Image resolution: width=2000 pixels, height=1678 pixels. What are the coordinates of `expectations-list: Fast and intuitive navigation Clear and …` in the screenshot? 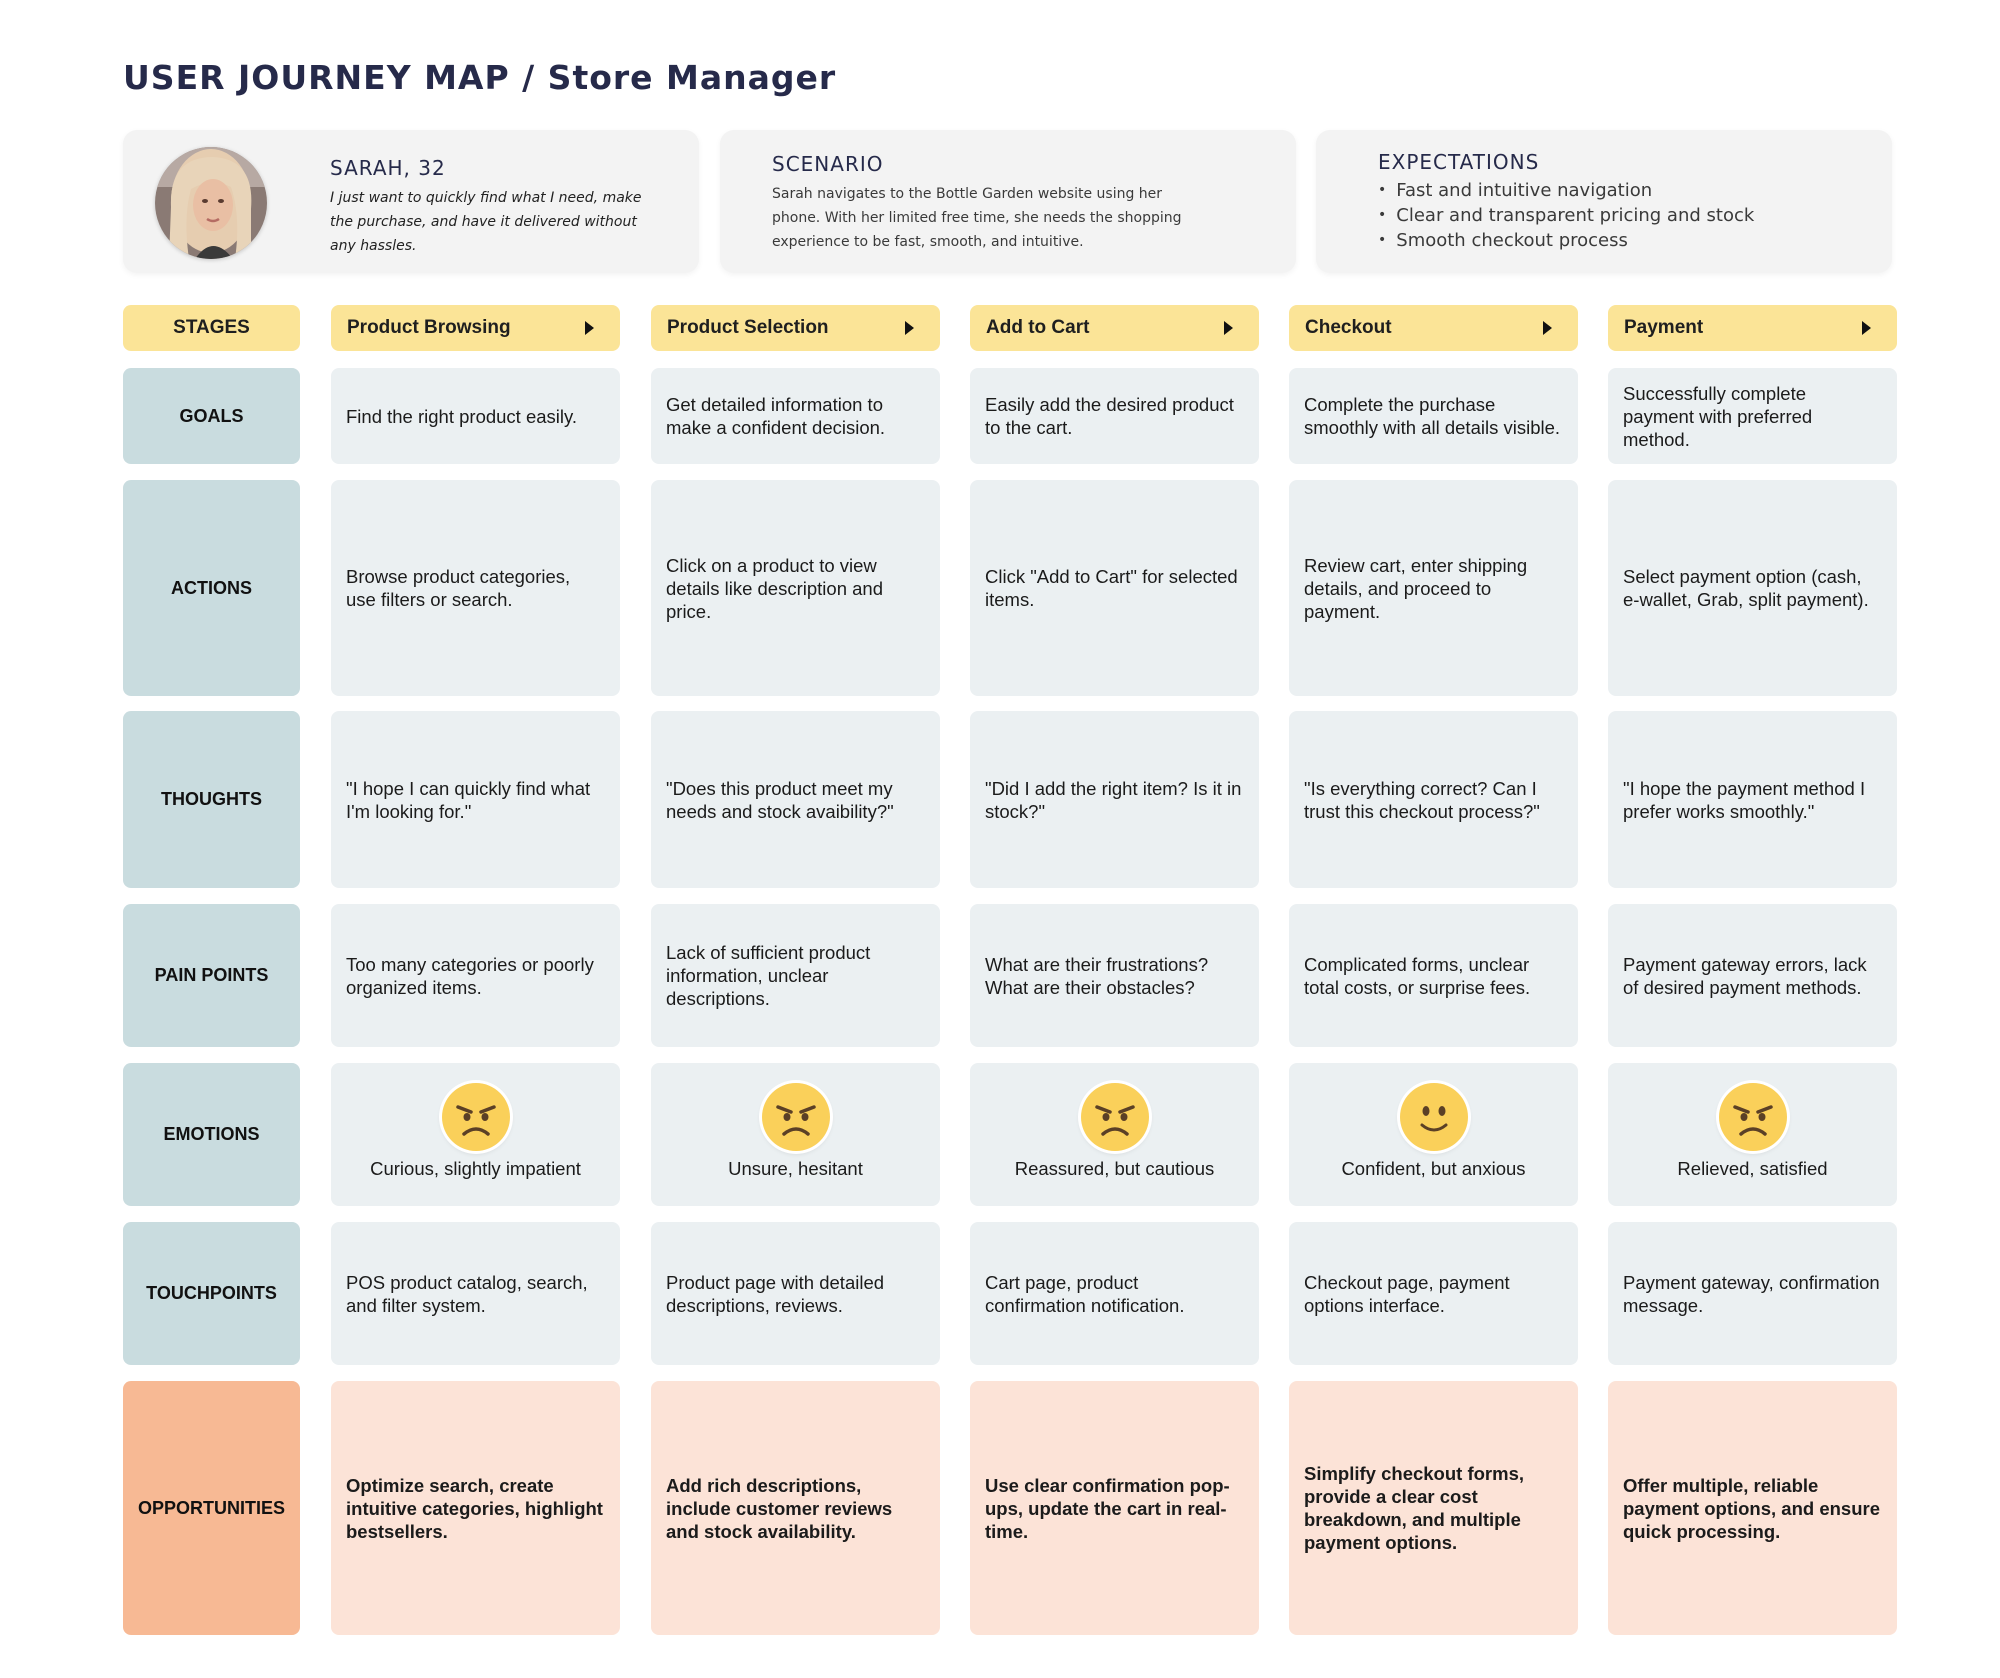 It's located at (1566, 215).